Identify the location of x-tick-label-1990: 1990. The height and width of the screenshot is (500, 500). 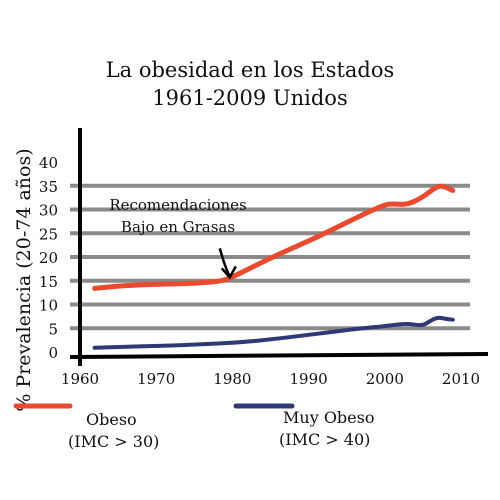
(309, 379).